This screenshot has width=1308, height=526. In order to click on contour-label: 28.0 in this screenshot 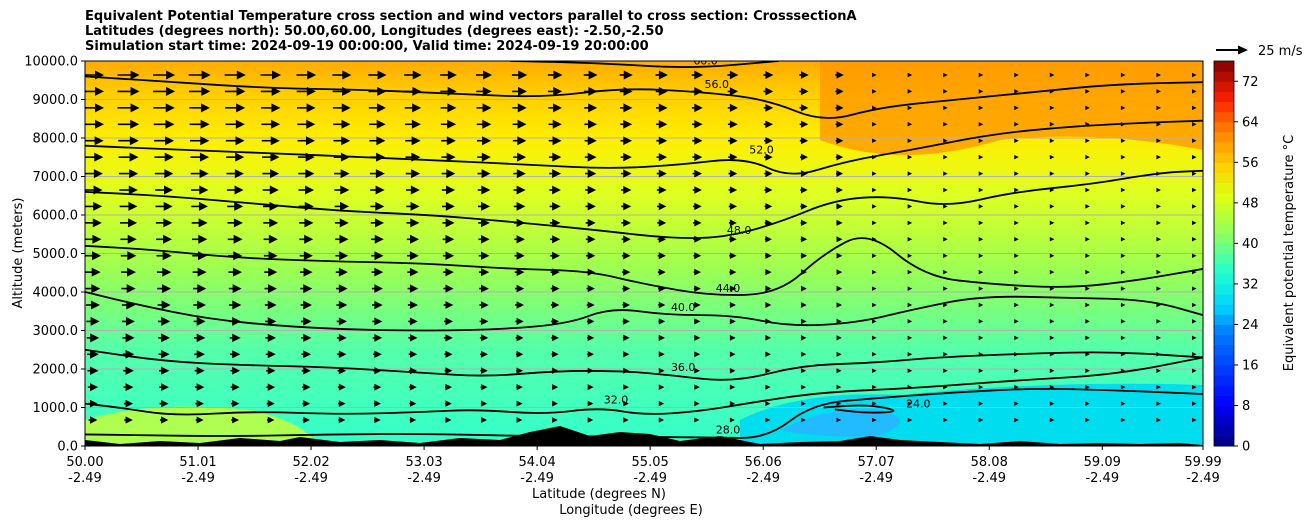, I will do `click(728, 430)`.